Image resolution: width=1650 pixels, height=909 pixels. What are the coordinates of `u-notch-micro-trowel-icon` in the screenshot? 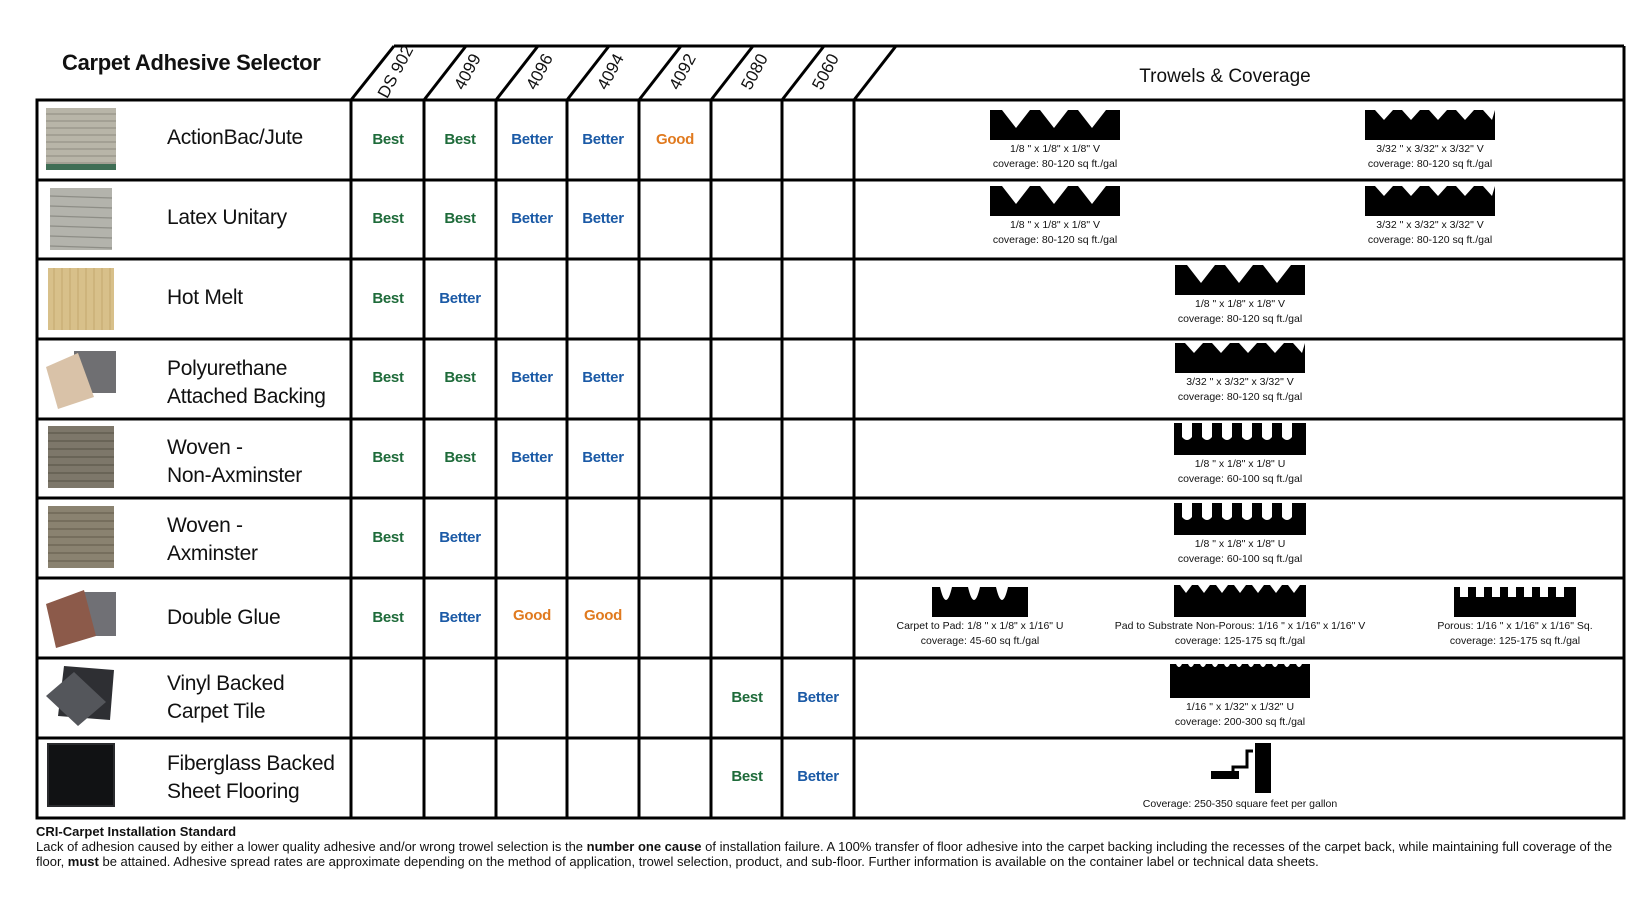 It's located at (1240, 681).